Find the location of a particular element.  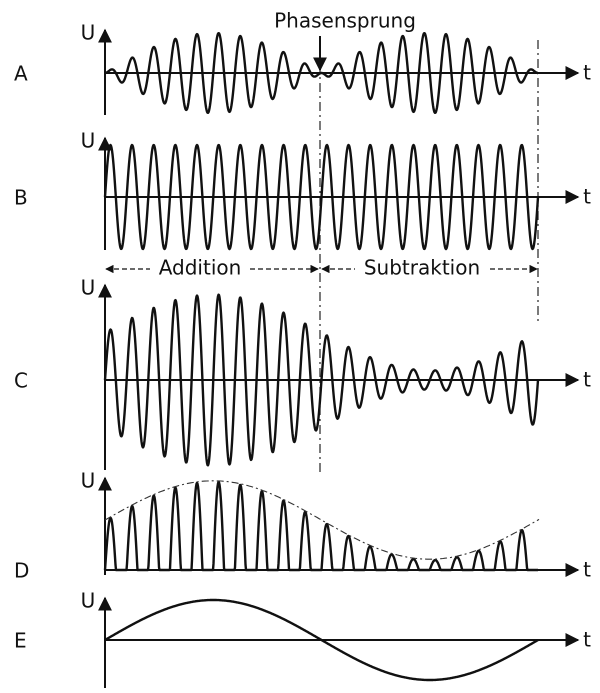

envelope is located at coordinates (322, 520).